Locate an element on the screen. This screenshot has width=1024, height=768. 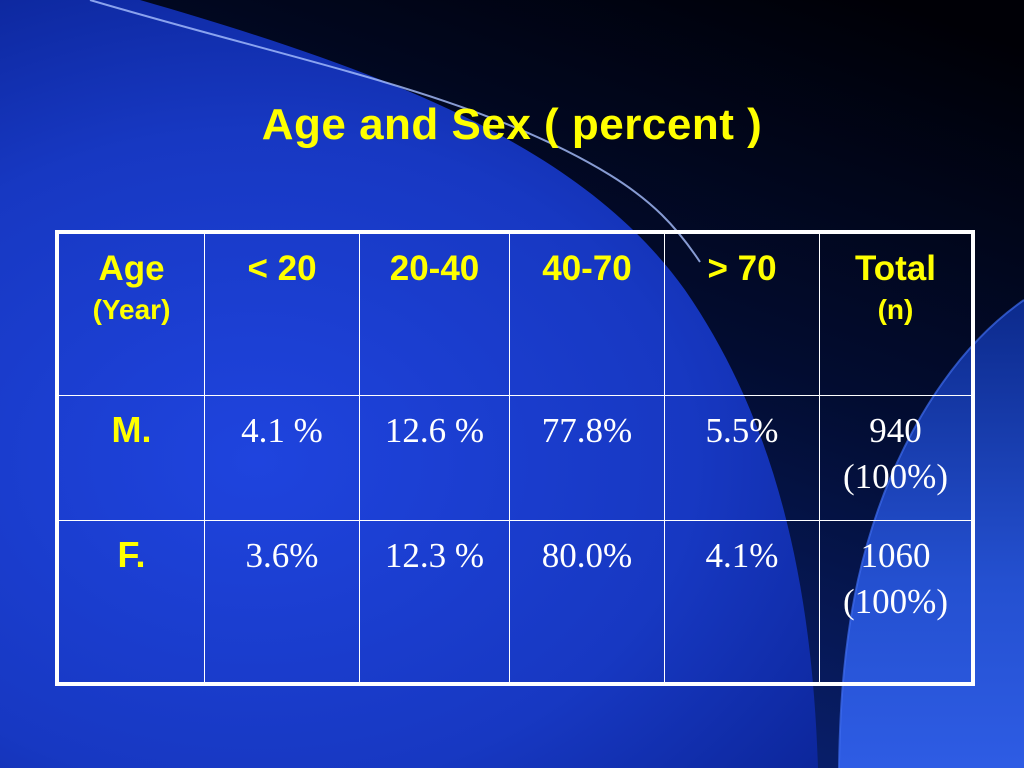
slide-title: Age and Sex ( percent ) is located at coordinates (512, 124).